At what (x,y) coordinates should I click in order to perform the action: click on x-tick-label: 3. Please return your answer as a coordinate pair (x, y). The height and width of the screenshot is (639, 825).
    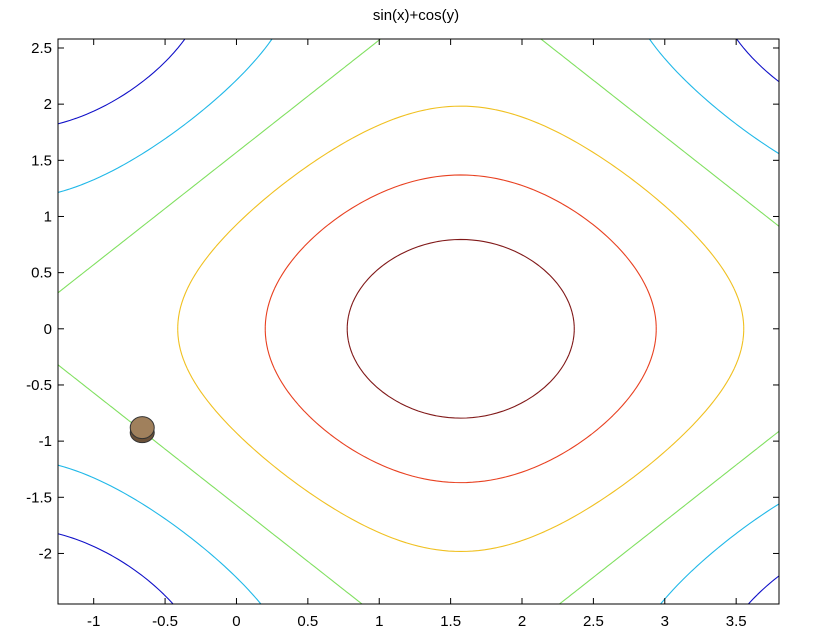
    Looking at the image, I should click on (665, 621).